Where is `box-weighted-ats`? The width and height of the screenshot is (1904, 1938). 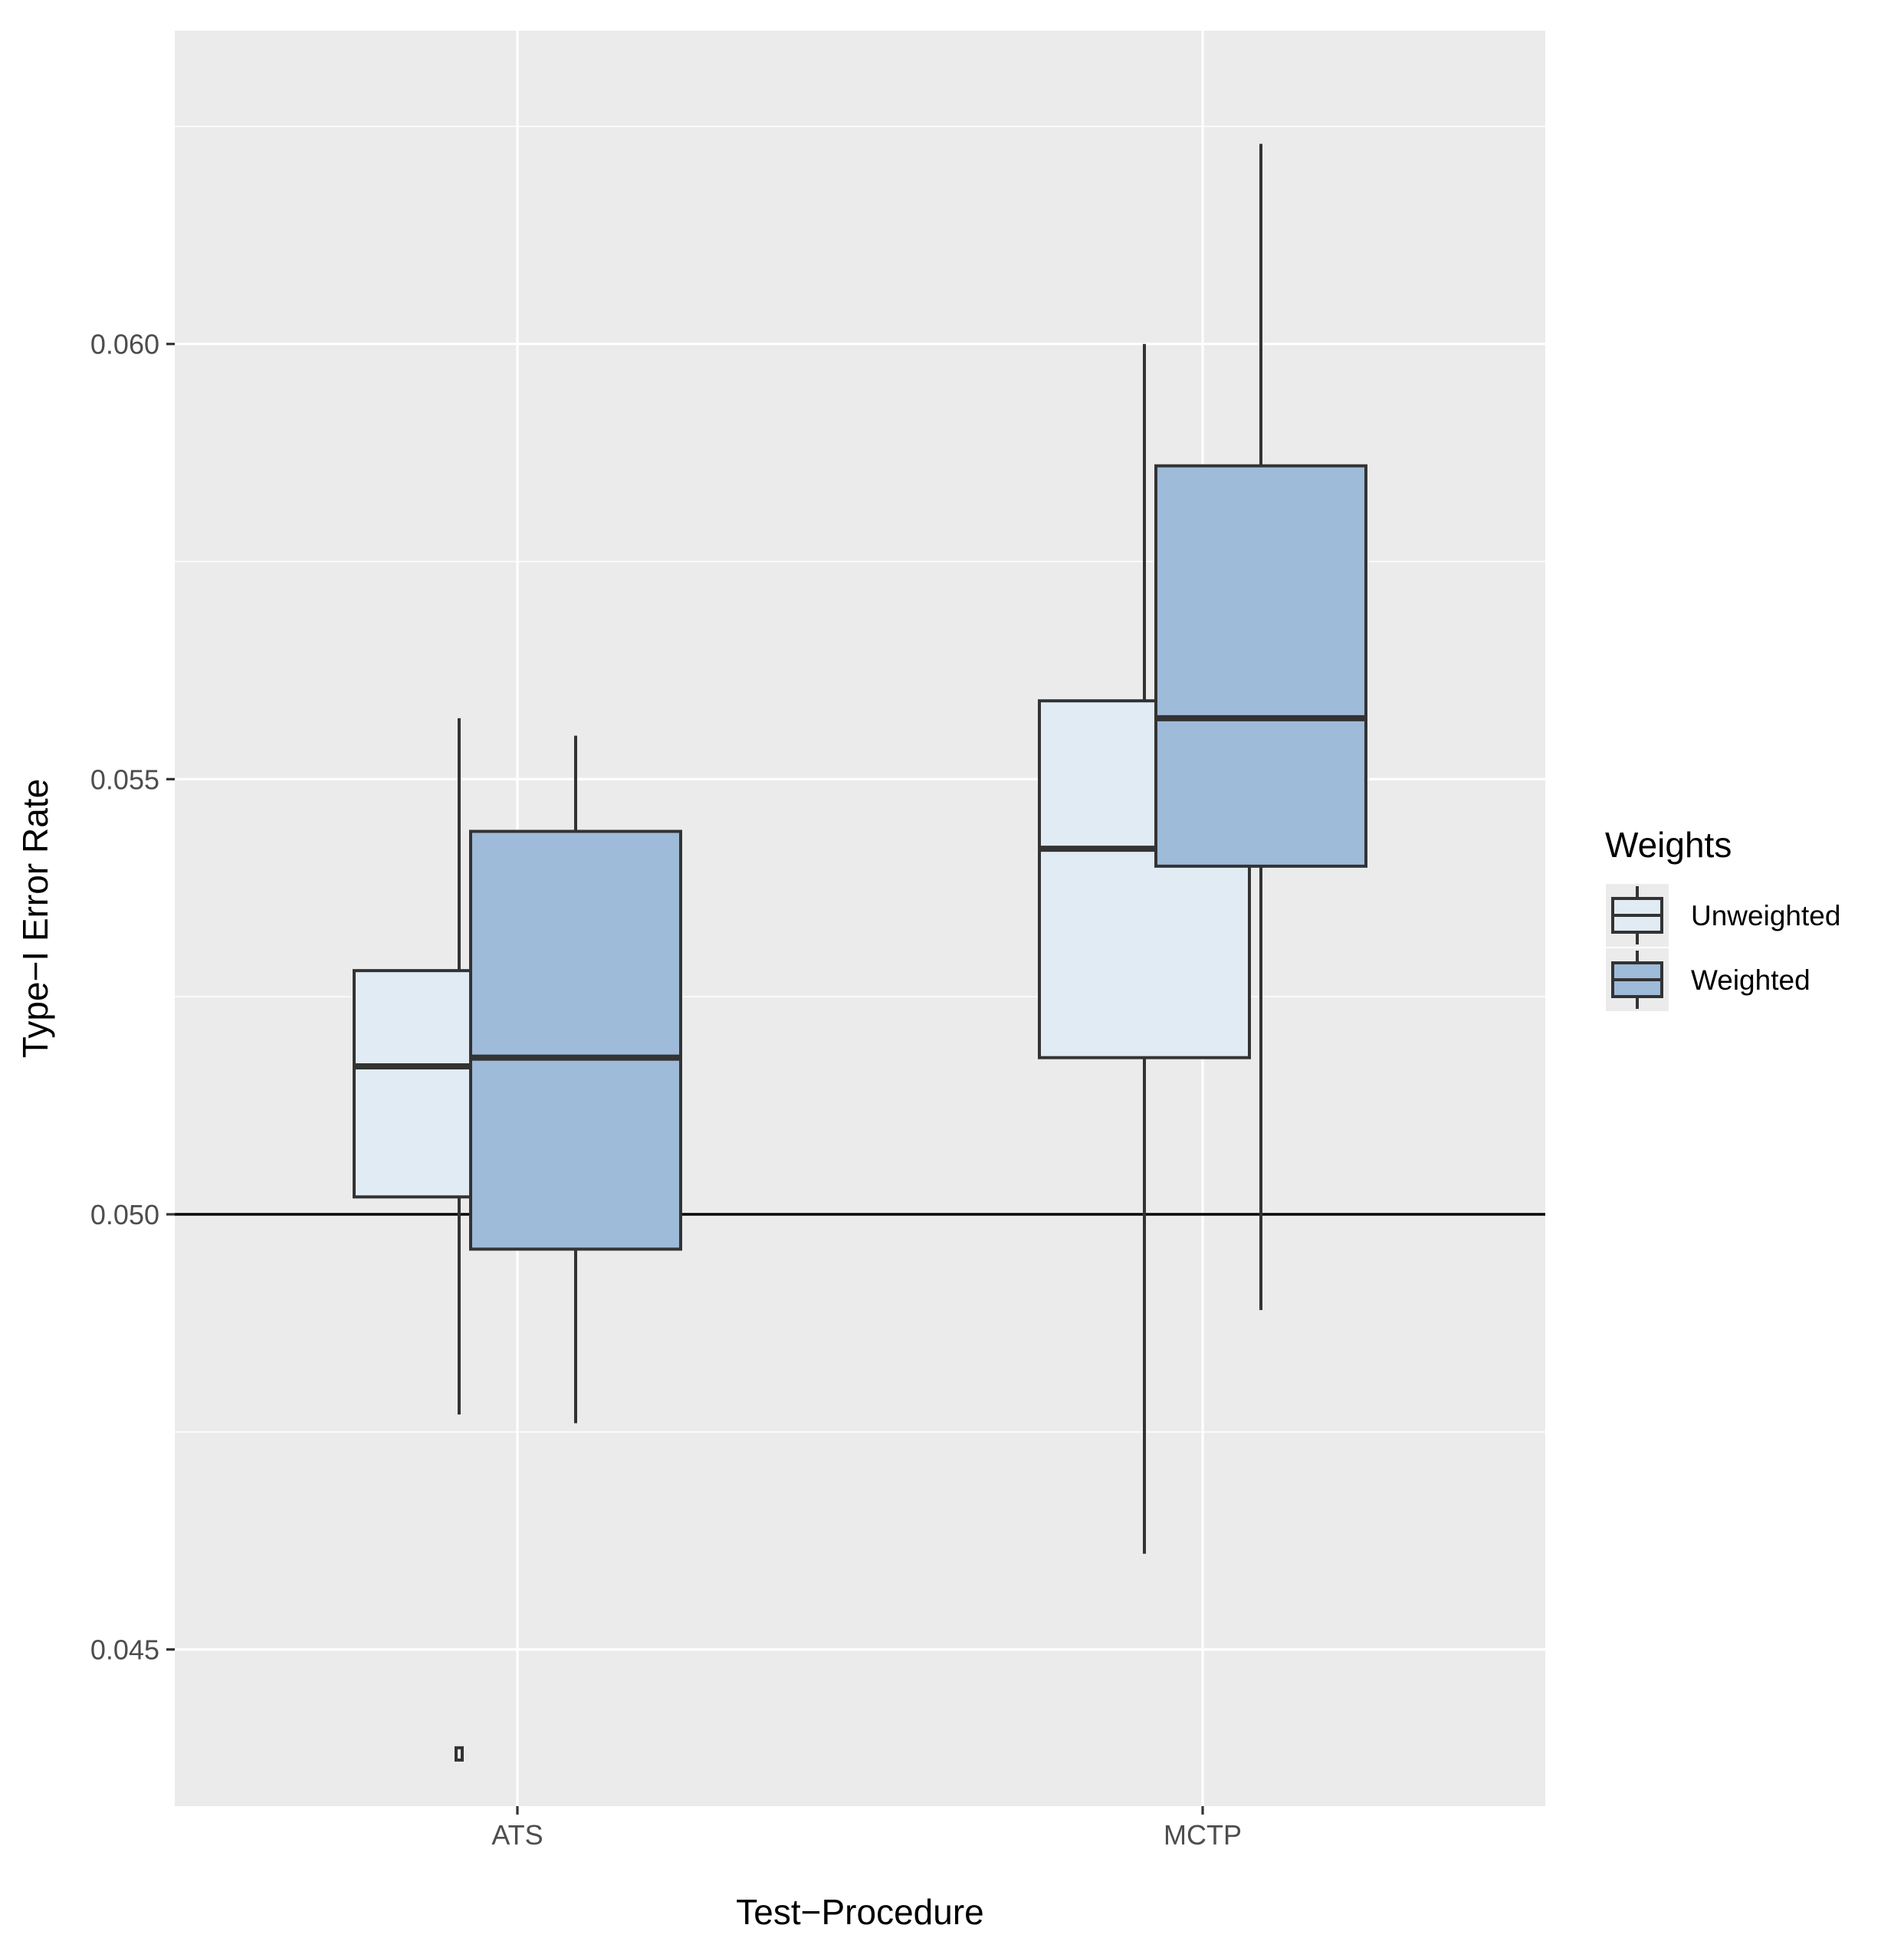 box-weighted-ats is located at coordinates (575, 1080).